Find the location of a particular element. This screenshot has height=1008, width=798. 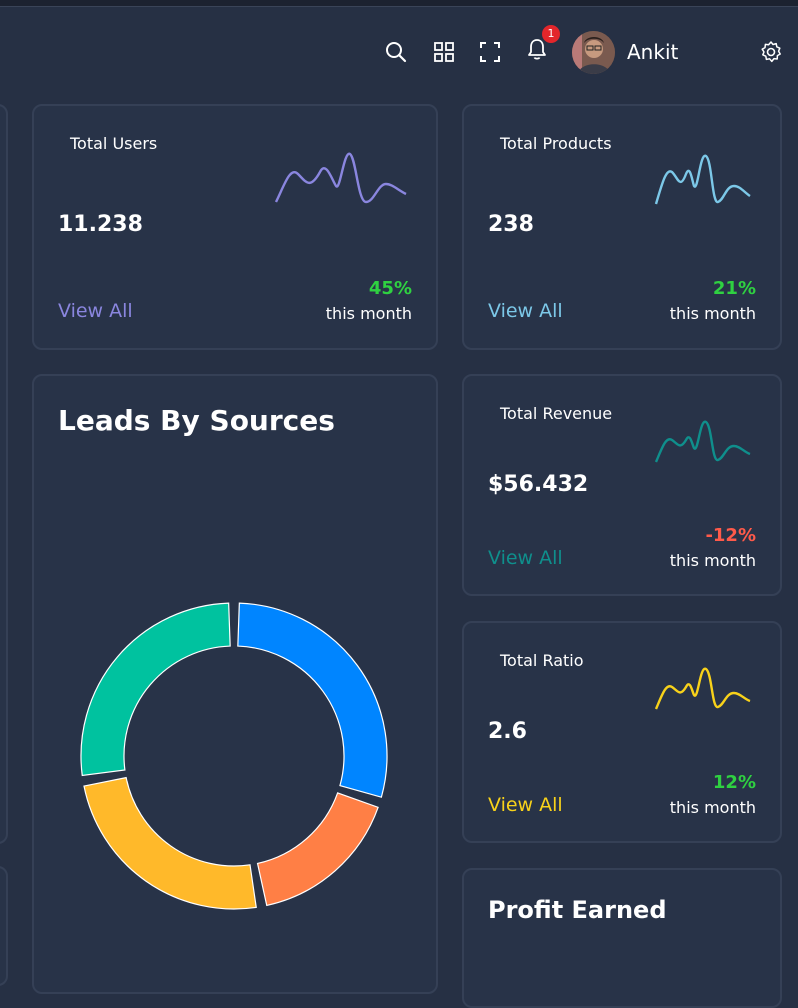

grid-icon is located at coordinates (444, 52).